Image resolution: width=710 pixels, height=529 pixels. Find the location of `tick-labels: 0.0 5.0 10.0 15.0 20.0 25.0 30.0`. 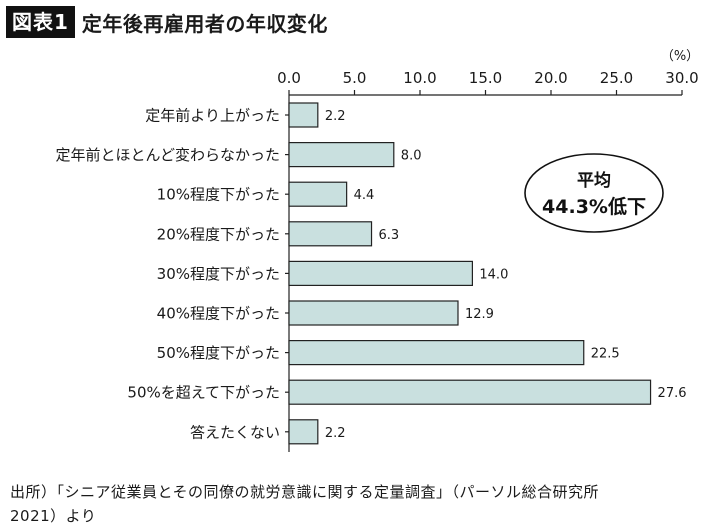

tick-labels: 0.0 5.0 10.0 15.0 20.0 25.0 30.0 is located at coordinates (488, 78).